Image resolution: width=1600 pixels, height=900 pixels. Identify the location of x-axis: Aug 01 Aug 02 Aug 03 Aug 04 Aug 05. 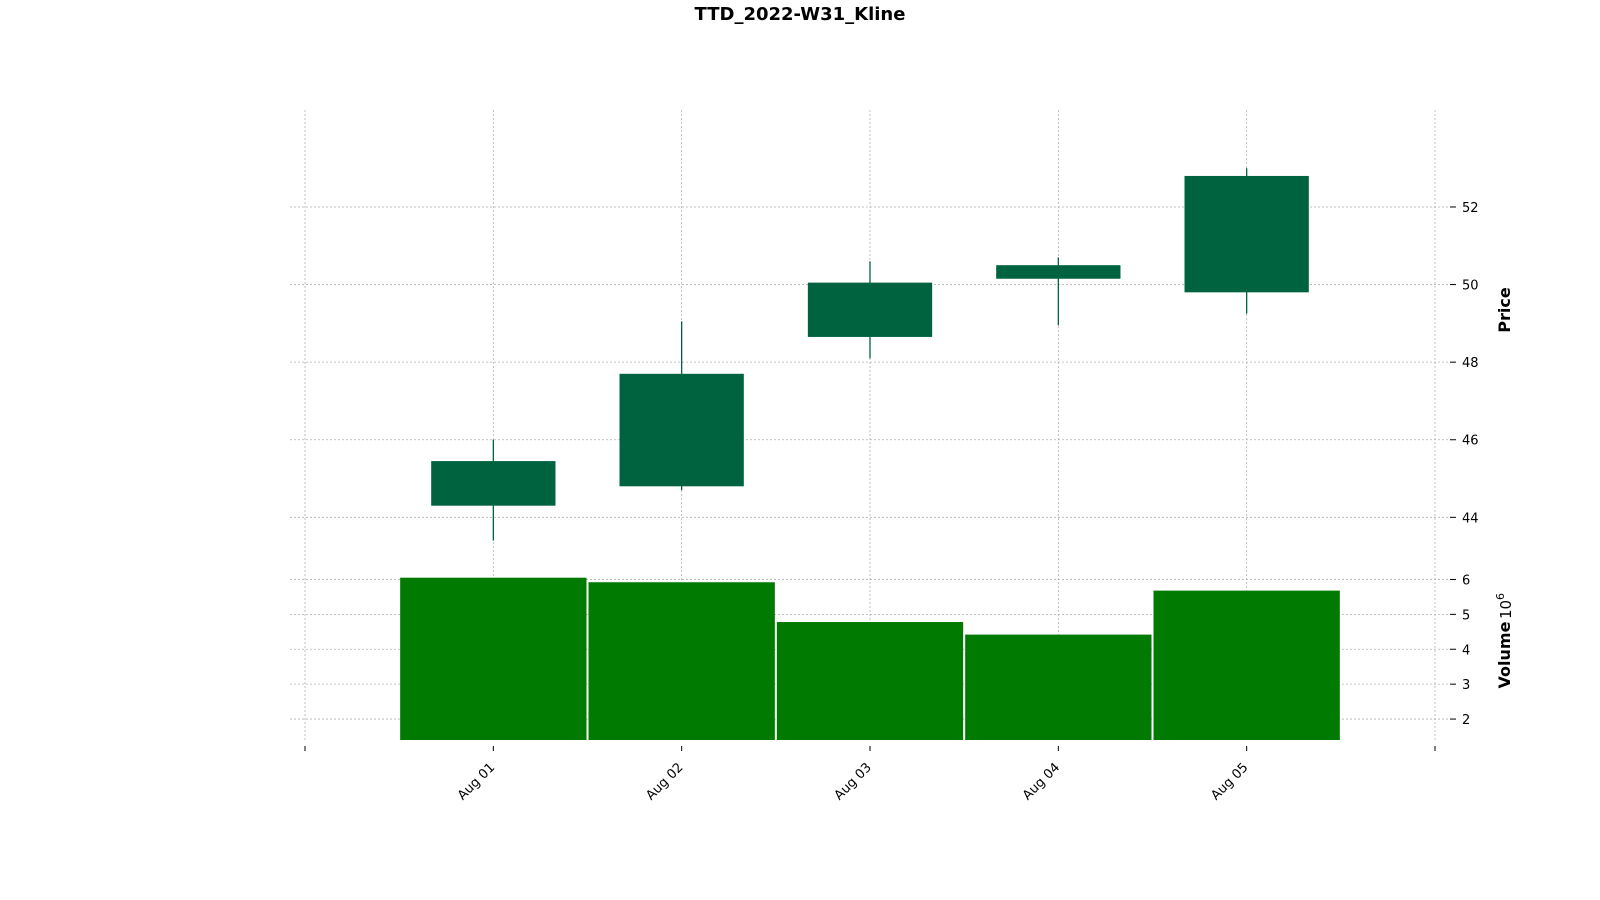
(870, 774).